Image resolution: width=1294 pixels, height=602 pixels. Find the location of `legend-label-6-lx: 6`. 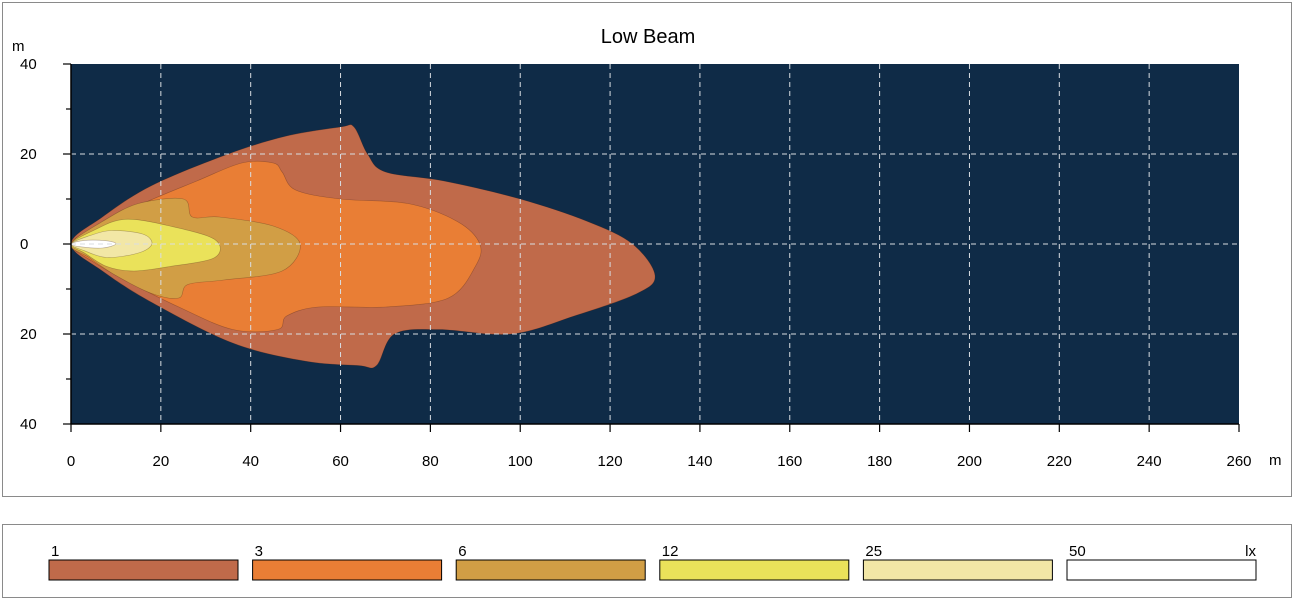

legend-label-6-lx: 6 is located at coordinates (462, 551).